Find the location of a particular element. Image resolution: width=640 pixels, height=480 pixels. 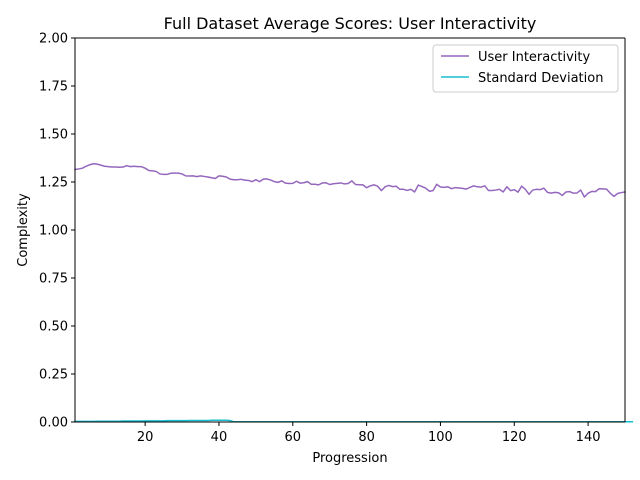

y-tick-label-6: 1.50 is located at coordinates (53, 135).